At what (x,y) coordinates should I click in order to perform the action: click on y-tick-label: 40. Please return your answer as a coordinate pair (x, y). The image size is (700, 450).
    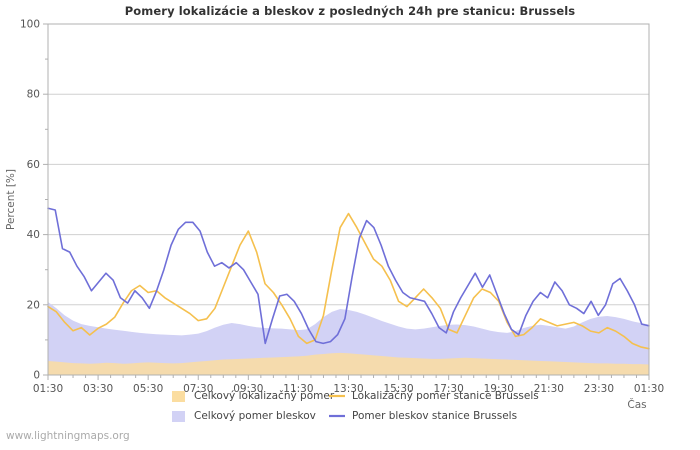
    Looking at the image, I should click on (33, 235).